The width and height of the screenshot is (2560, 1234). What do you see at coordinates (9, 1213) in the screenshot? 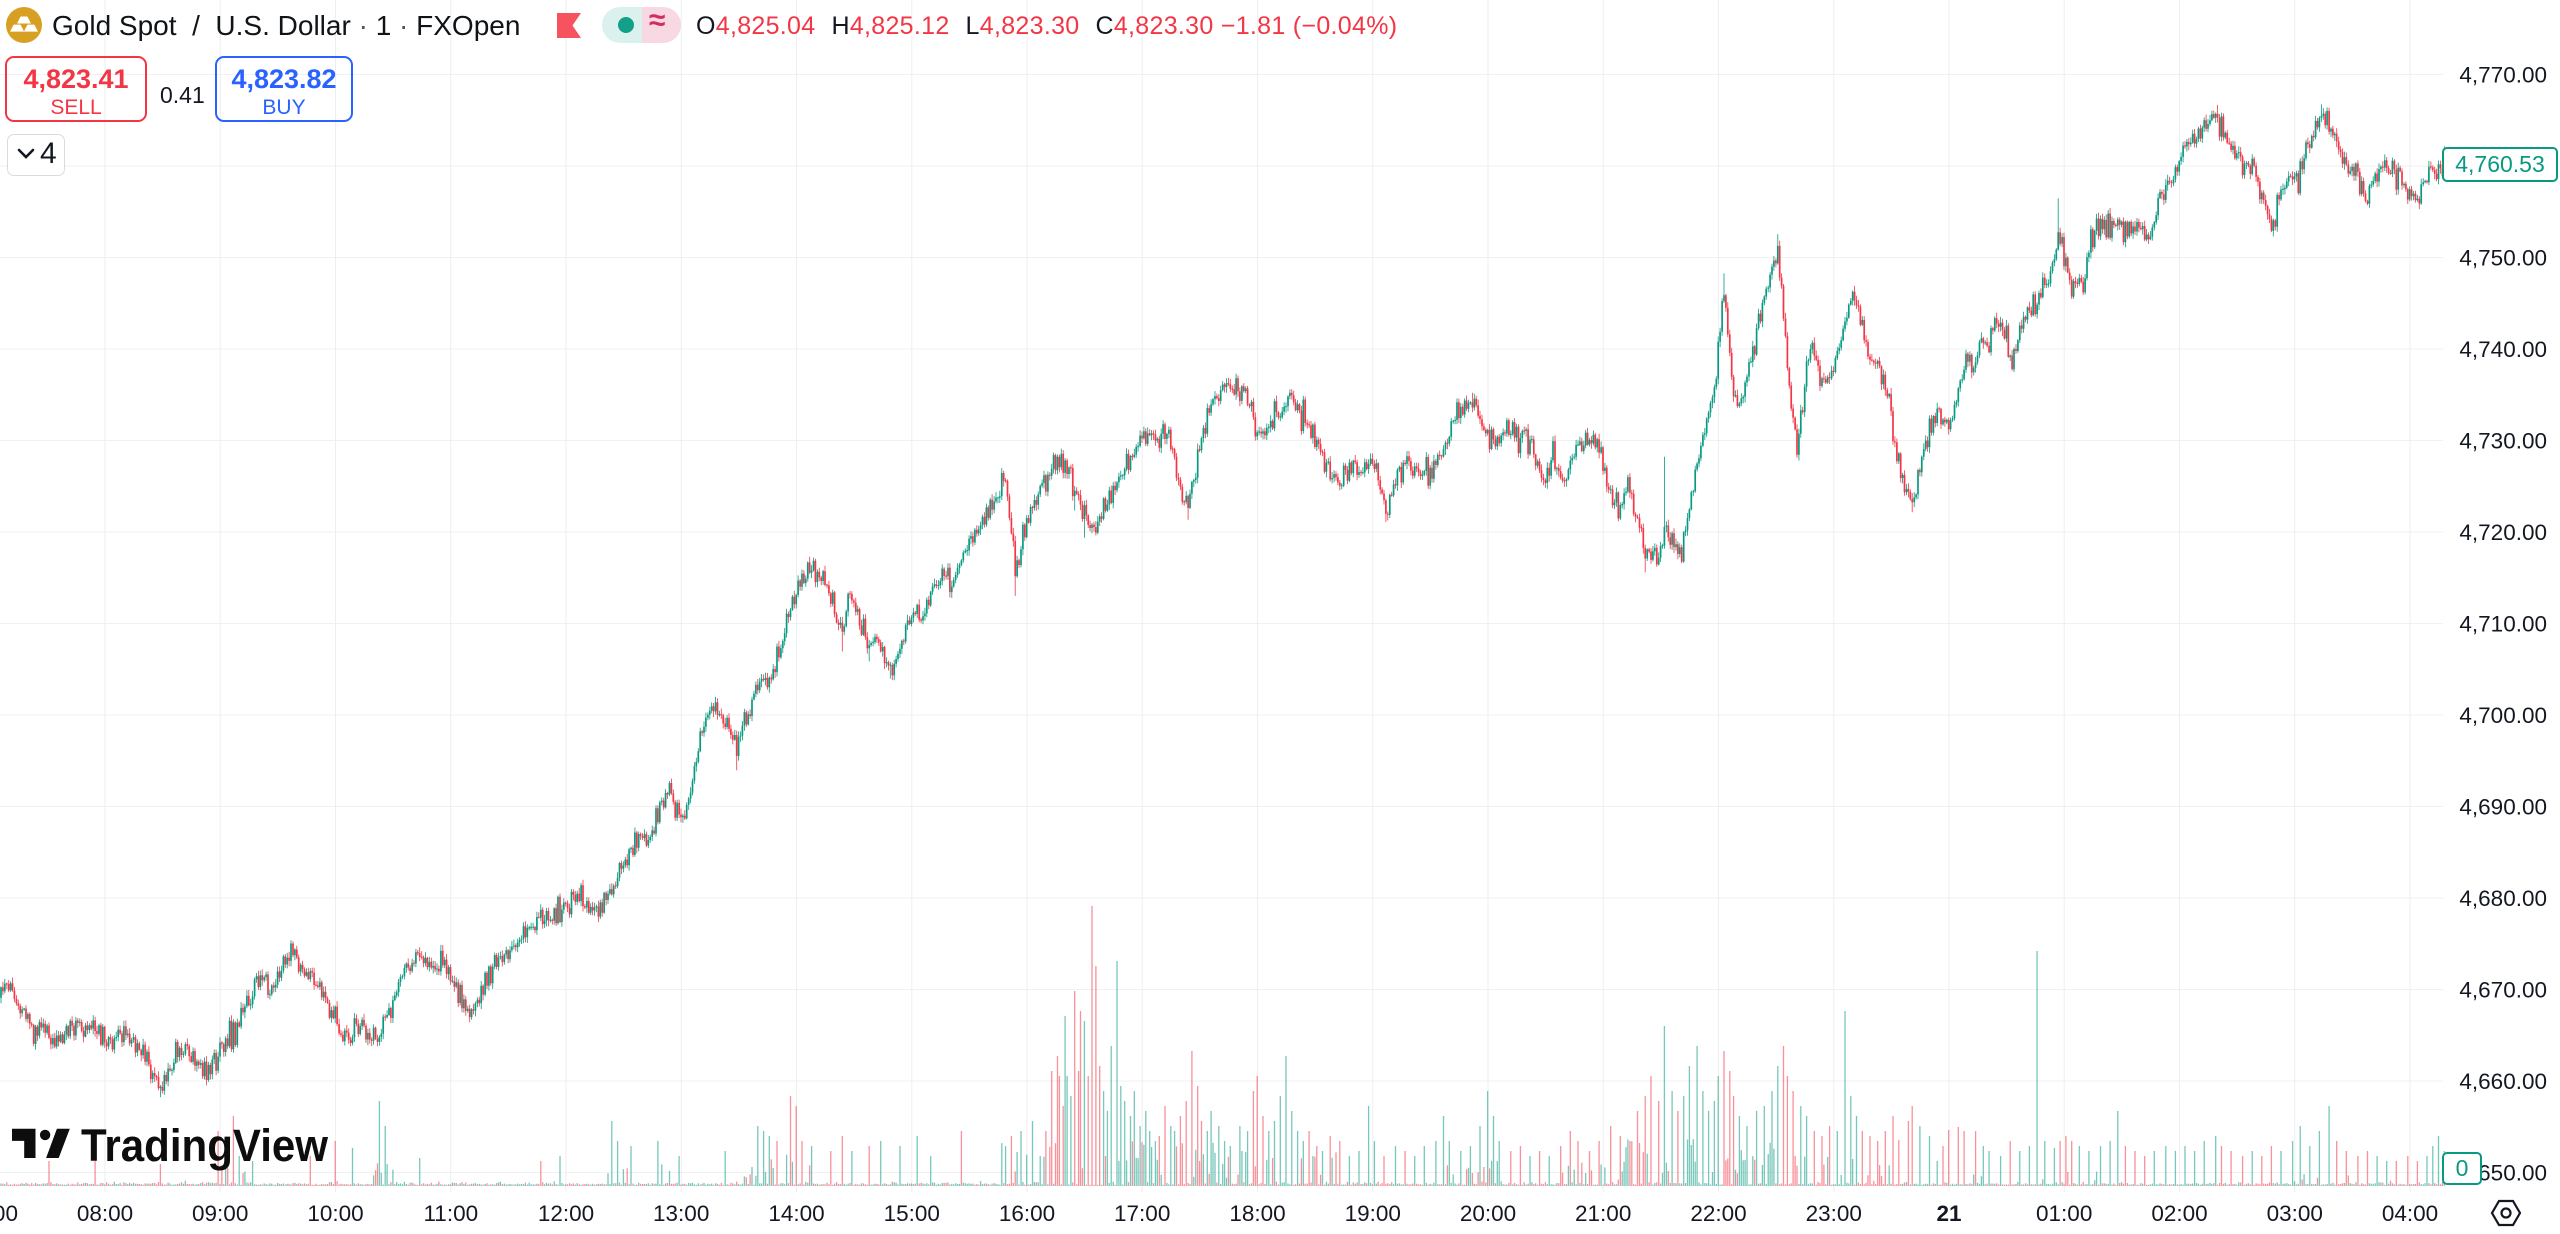
I see `svg-text: 07:00` at bounding box center [9, 1213].